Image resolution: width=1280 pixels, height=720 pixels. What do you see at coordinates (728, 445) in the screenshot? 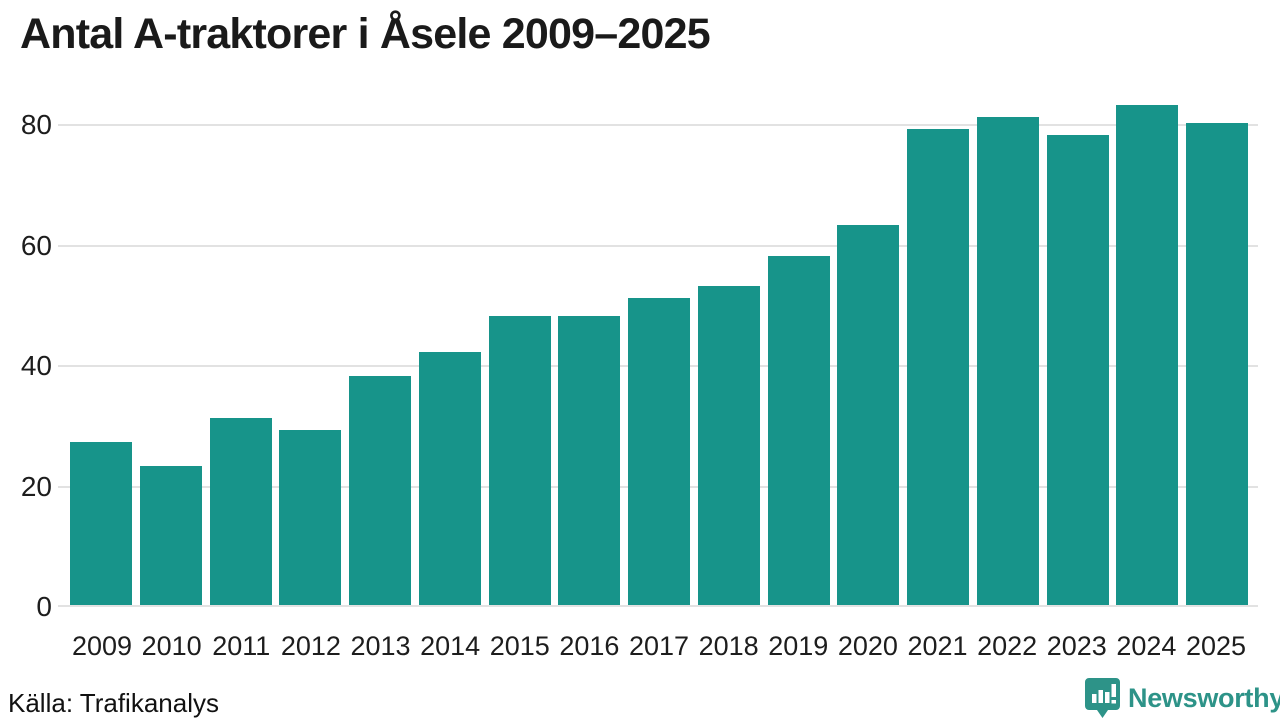
I see `bar-2018` at bounding box center [728, 445].